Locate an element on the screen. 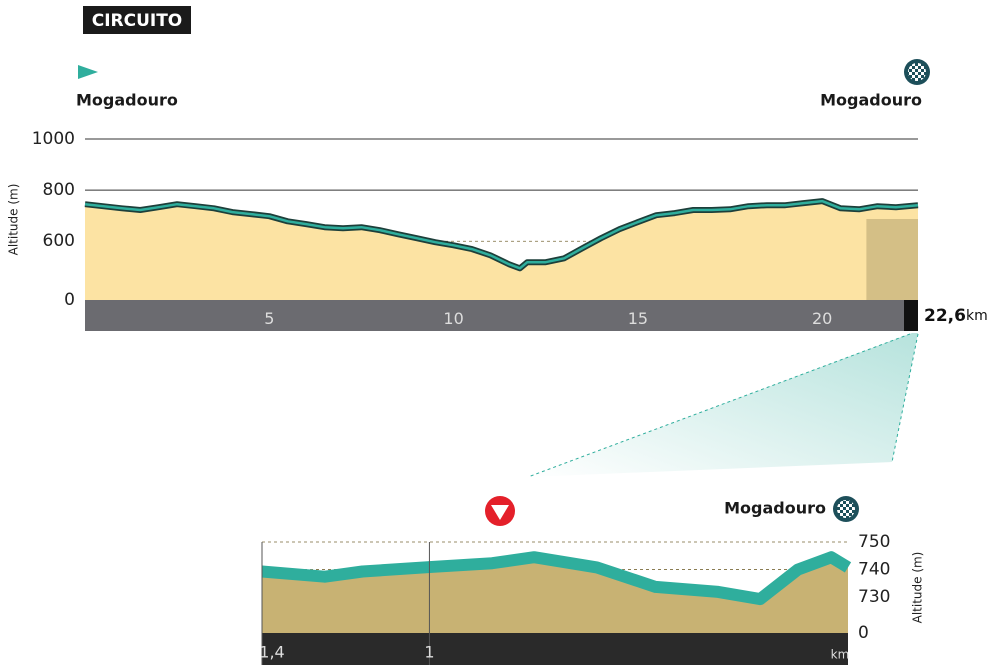 The width and height of the screenshot is (1000, 672). x-tick-label: 15 is located at coordinates (638, 318).